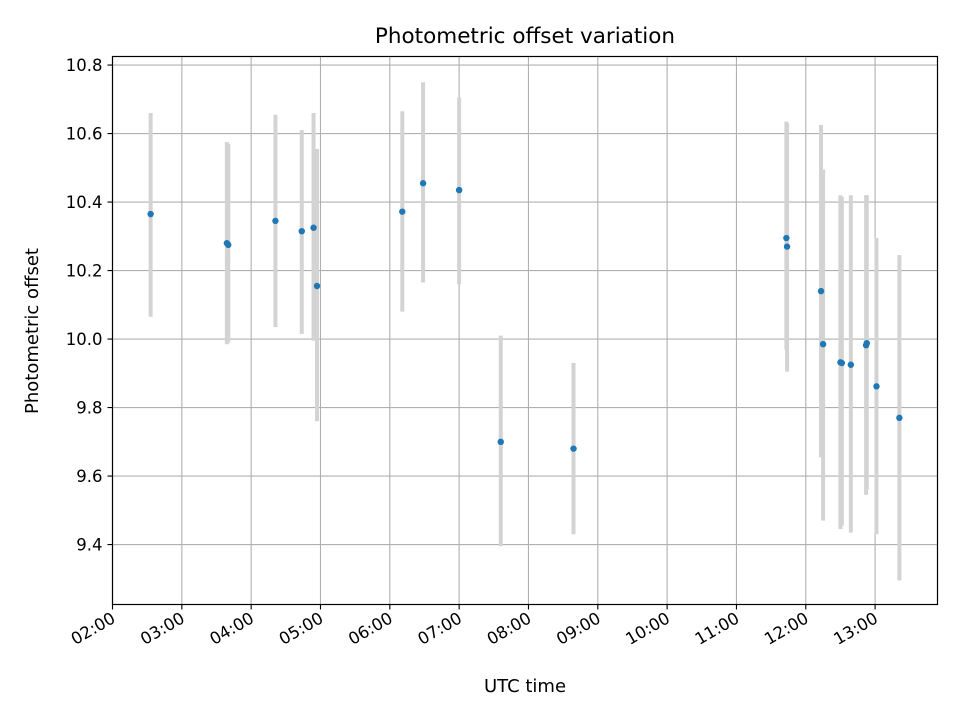 Image resolution: width=960 pixels, height=720 pixels. Describe the element at coordinates (525, 686) in the screenshot. I see `x-axis-label: UTC time` at that location.